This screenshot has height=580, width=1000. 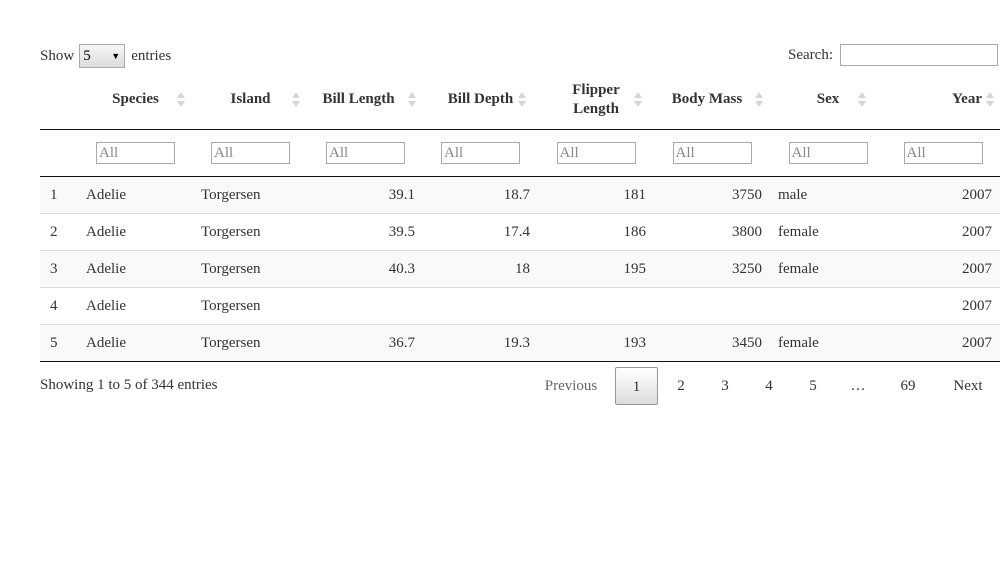 I want to click on cell-body-mass: 3750, so click(x=712, y=195).